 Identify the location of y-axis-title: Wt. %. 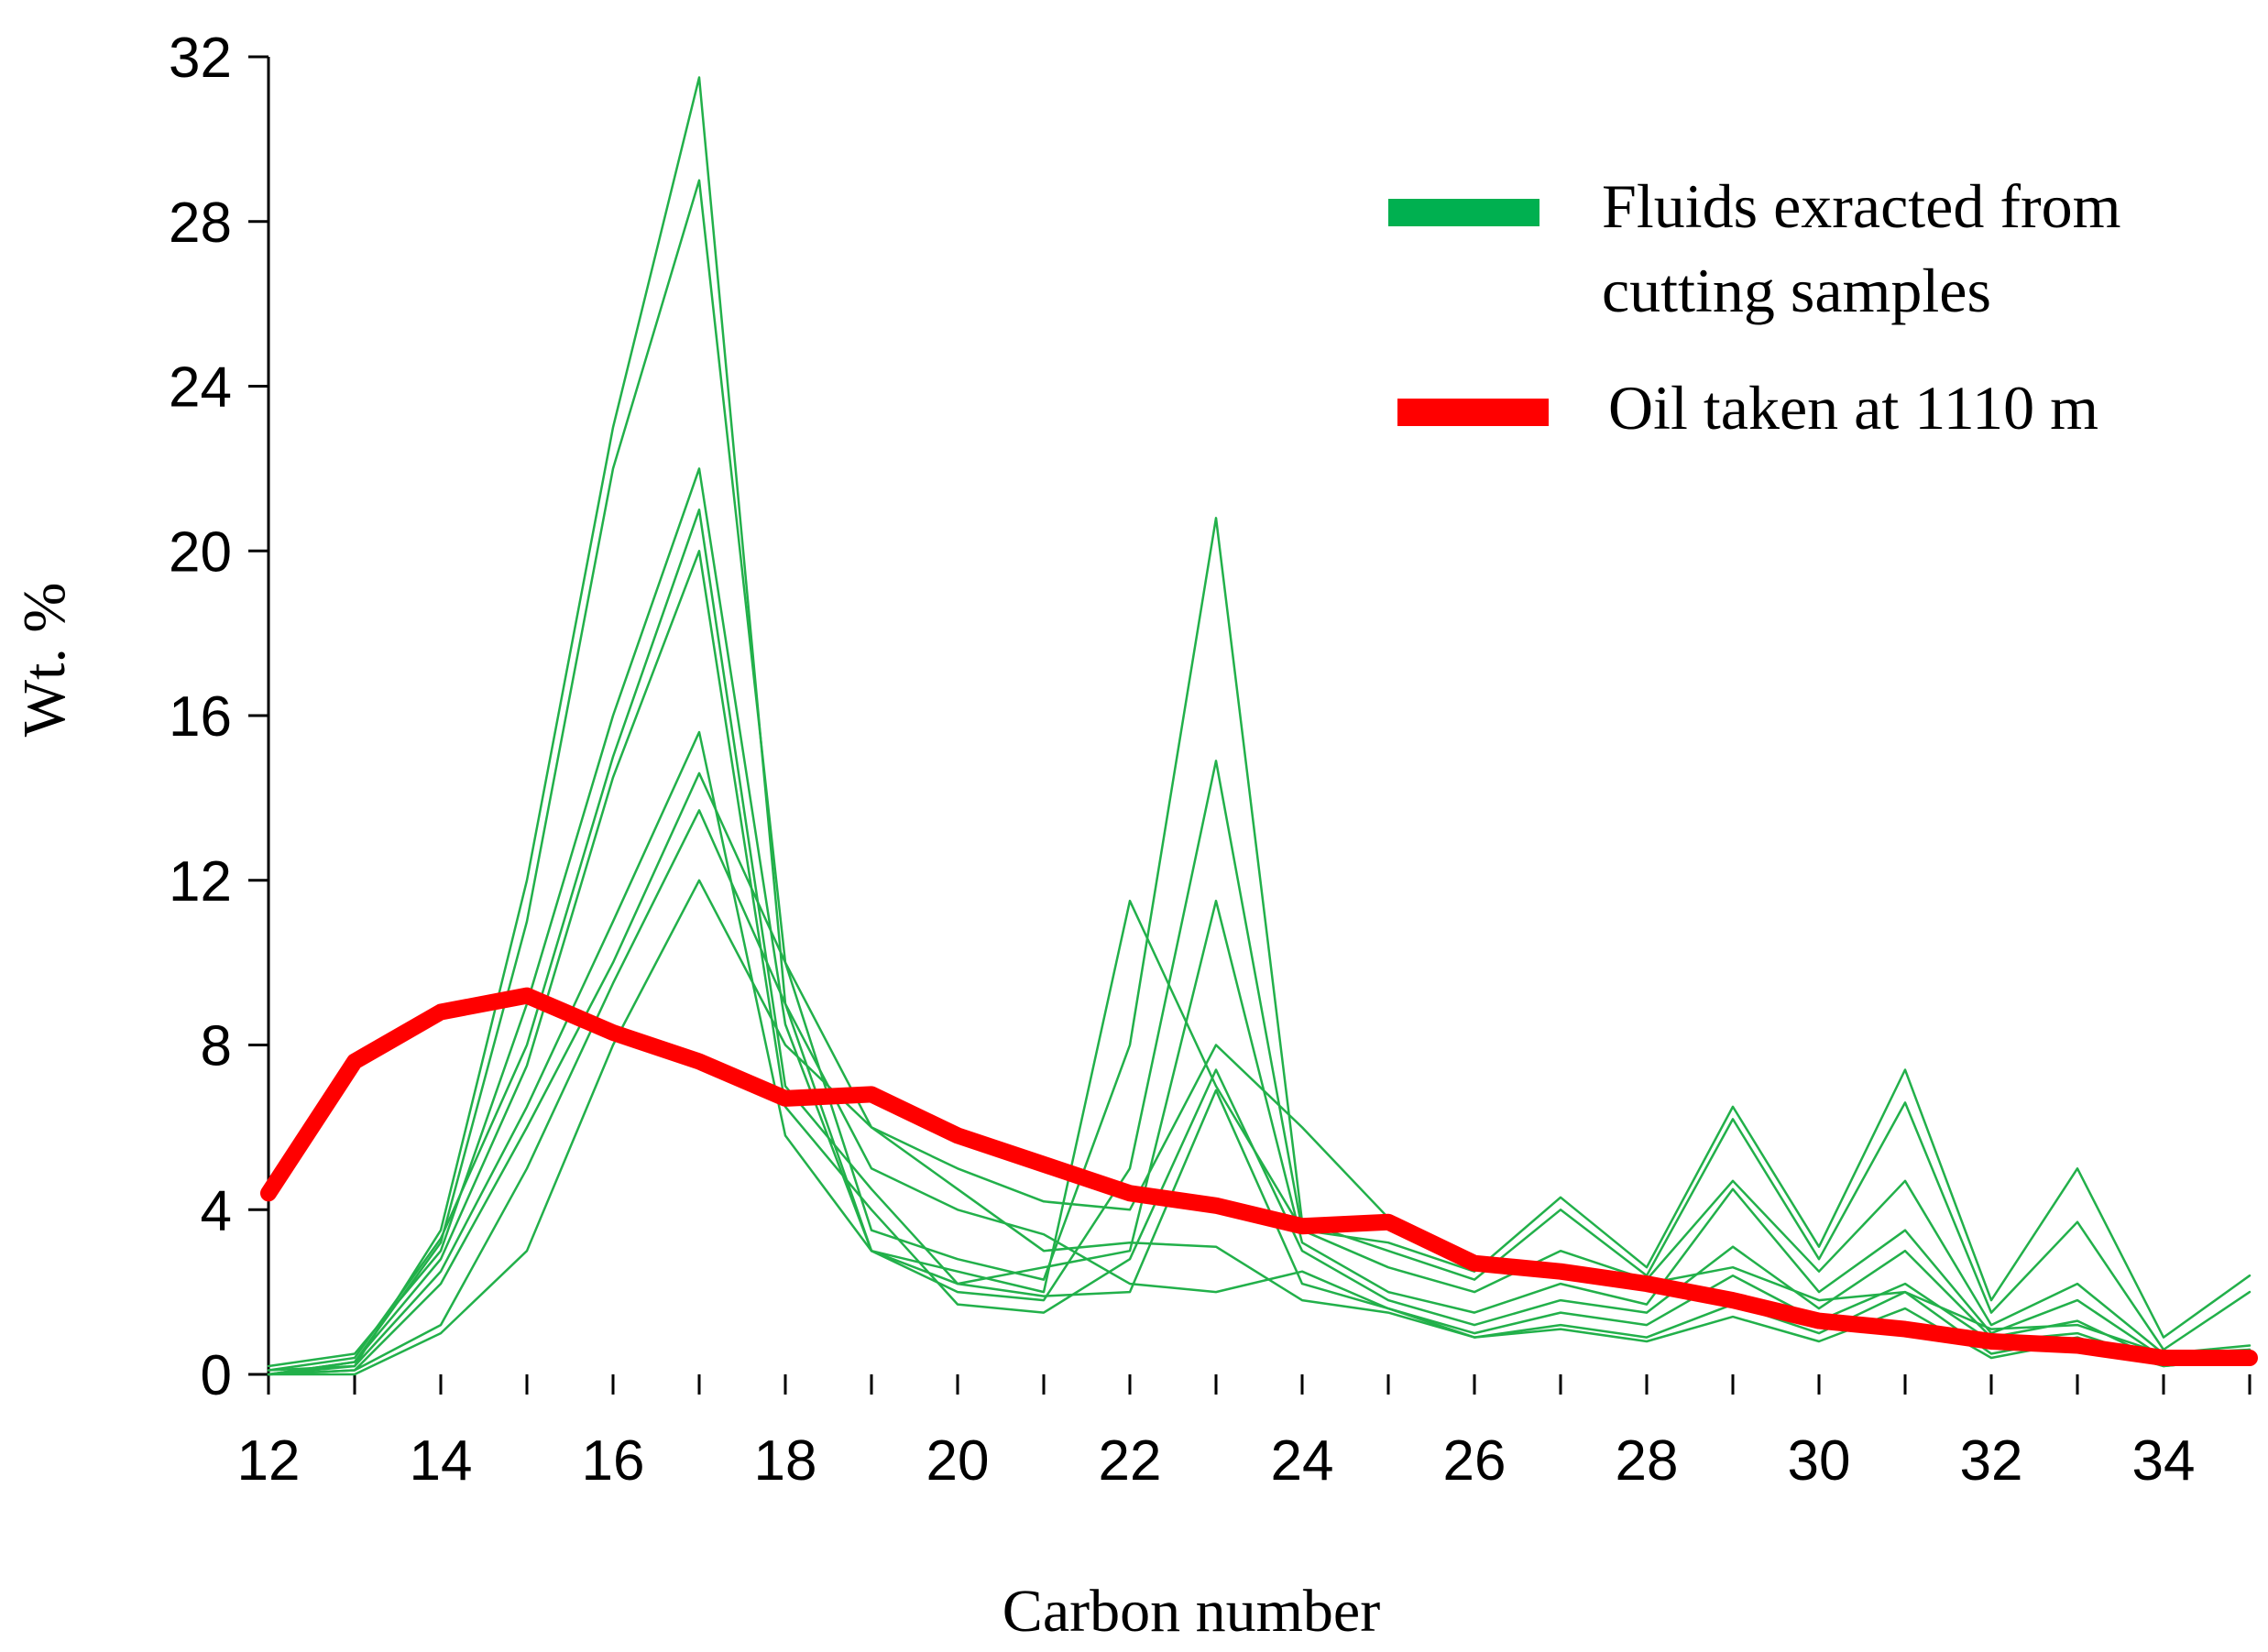
(44, 660).